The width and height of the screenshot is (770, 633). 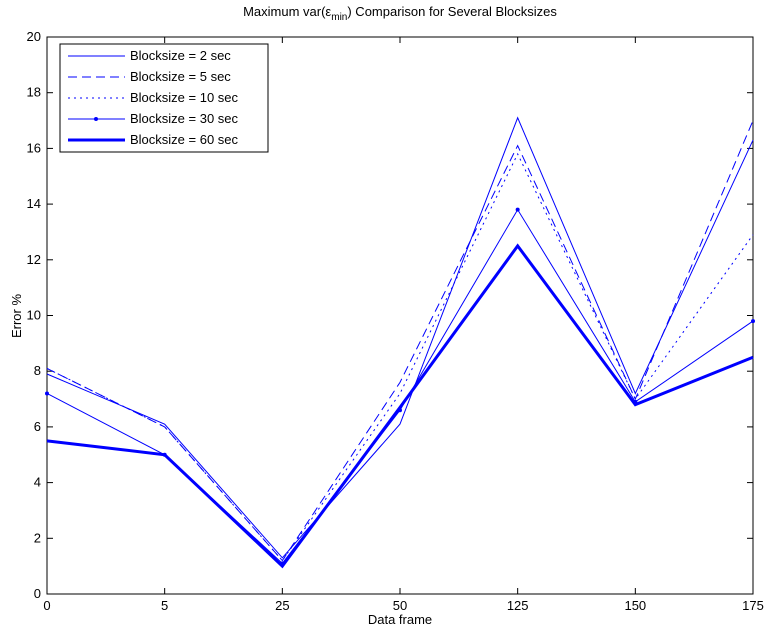 What do you see at coordinates (184, 118) in the screenshot?
I see `legend-label: Blocksize = 30 sec` at bounding box center [184, 118].